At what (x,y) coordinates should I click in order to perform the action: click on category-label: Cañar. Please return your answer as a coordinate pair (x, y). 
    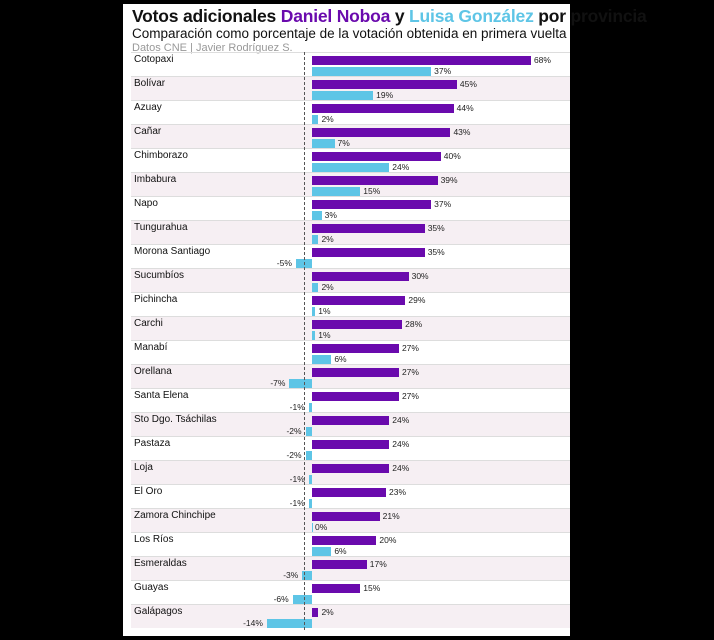
    Looking at the image, I should click on (148, 131).